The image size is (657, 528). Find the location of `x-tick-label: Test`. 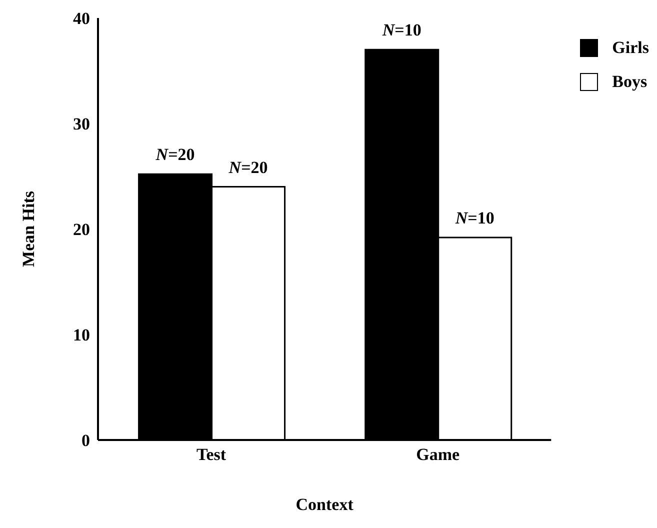

x-tick-label: Test is located at coordinates (211, 454).